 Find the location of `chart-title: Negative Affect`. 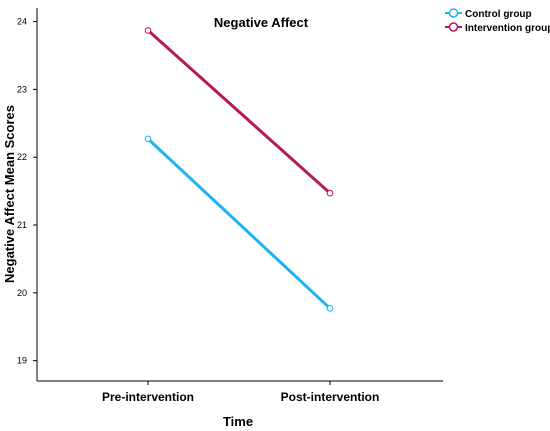

chart-title: Negative Affect is located at coordinates (261, 22).